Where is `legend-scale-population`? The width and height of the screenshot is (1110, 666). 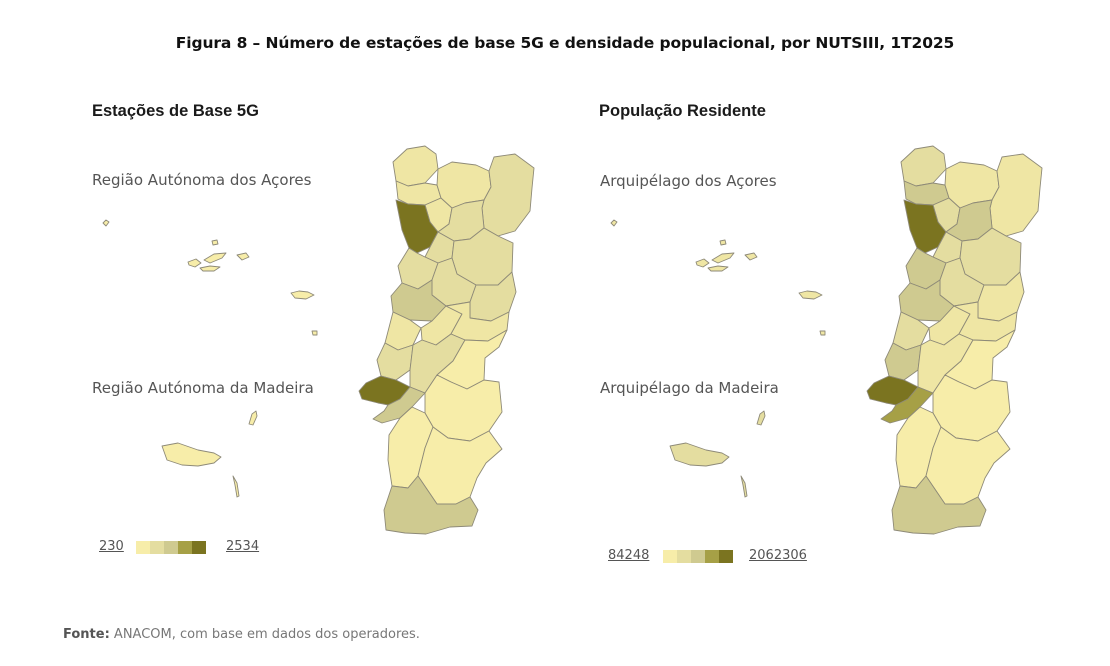 legend-scale-population is located at coordinates (698, 556).